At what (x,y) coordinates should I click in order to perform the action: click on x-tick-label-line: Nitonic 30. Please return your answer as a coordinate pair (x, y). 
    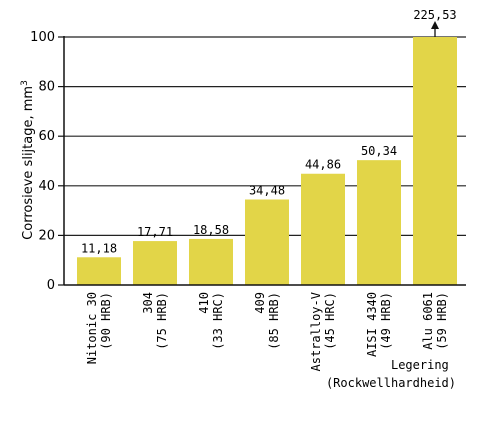
    Looking at the image, I should click on (92, 328).